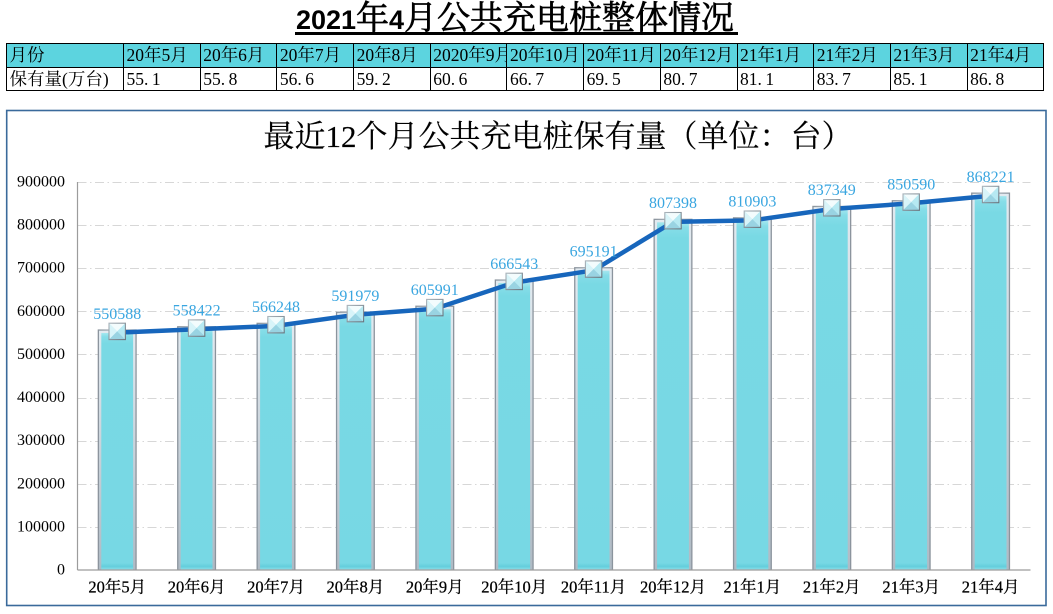 The width and height of the screenshot is (1053, 614). What do you see at coordinates (832, 587) in the screenshot?
I see `svg-text: 21年2月` at bounding box center [832, 587].